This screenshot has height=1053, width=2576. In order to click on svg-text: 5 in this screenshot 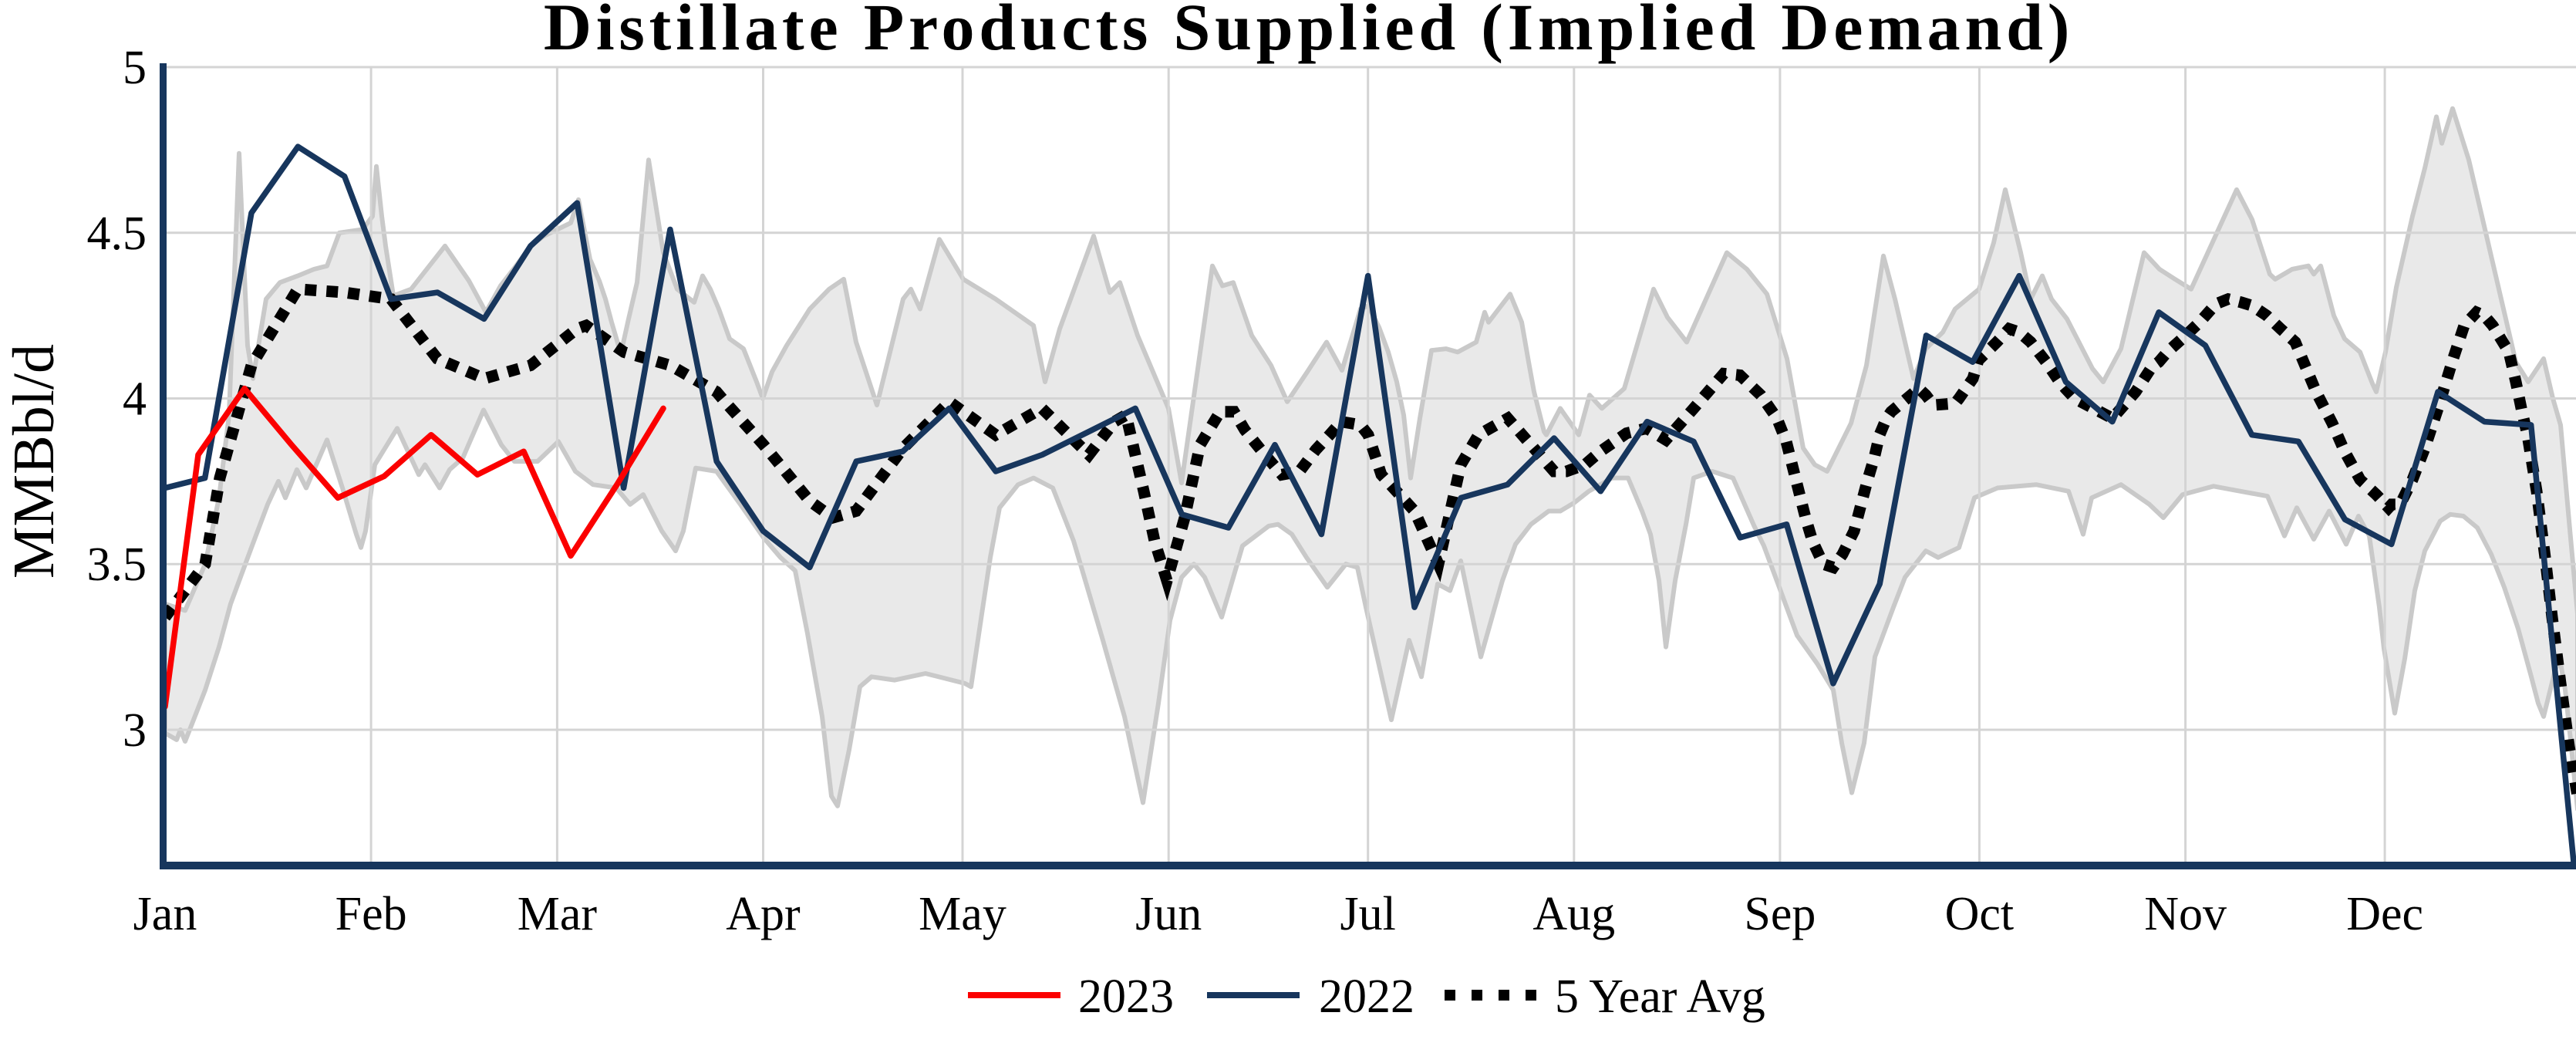, I will do `click(135, 68)`.